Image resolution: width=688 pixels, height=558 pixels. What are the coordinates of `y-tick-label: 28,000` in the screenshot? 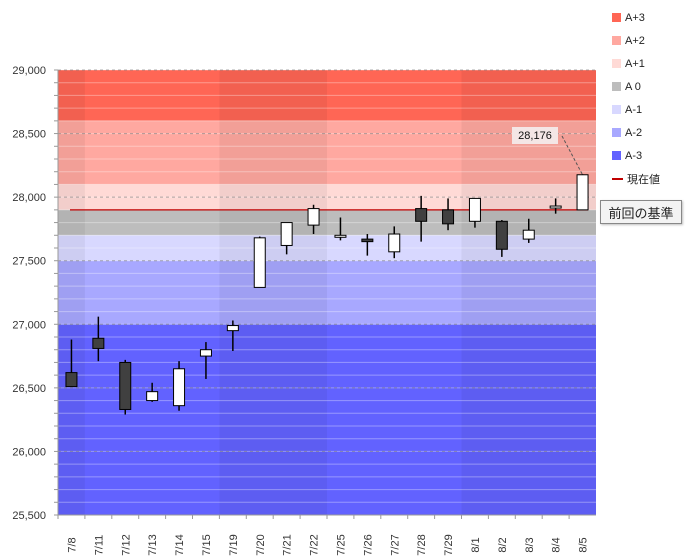 It's located at (29, 198).